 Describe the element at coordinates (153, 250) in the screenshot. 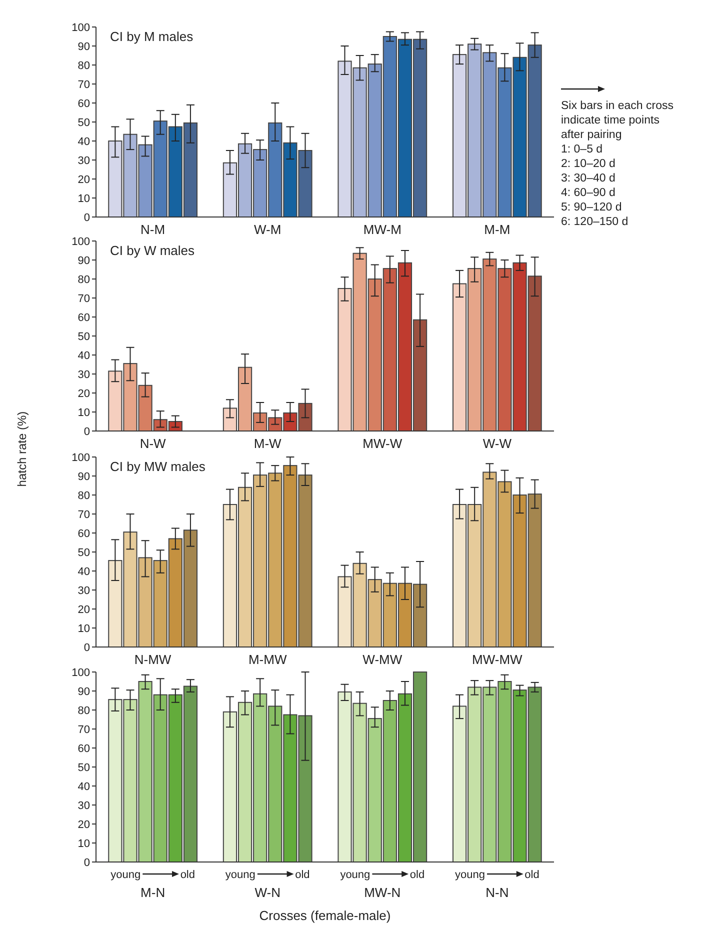

I see `chart-title: CI by W males` at that location.